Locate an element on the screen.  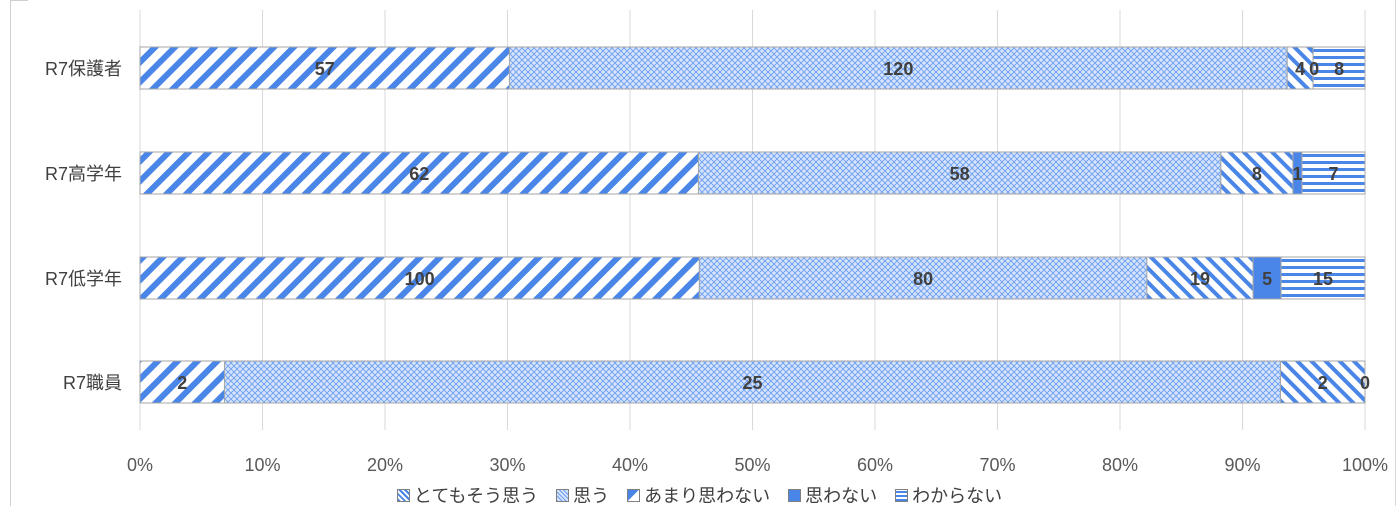
data-label: 19 is located at coordinates (1200, 279).